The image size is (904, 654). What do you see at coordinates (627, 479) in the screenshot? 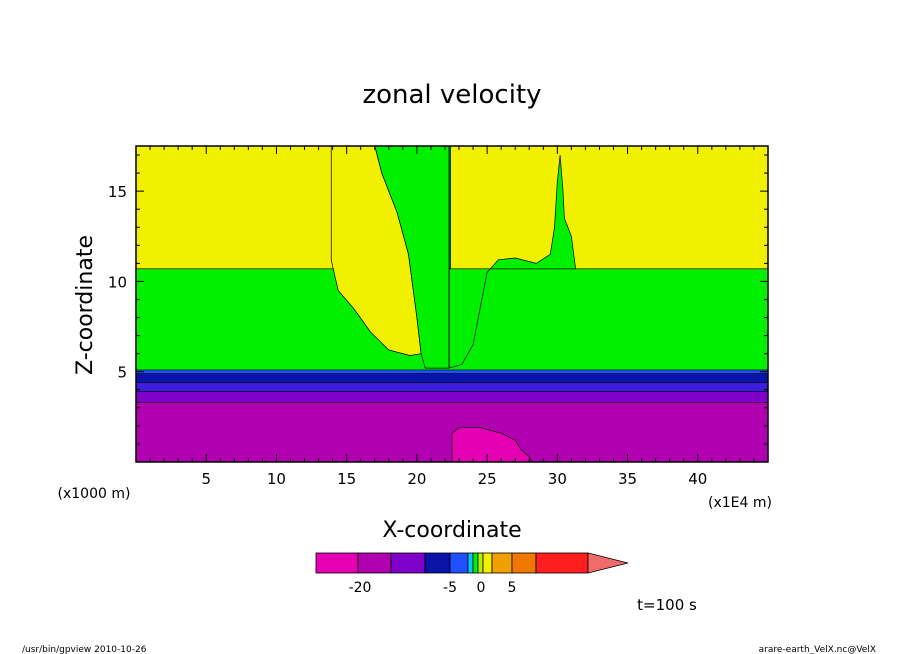
I see `x-tick-label: 35` at bounding box center [627, 479].